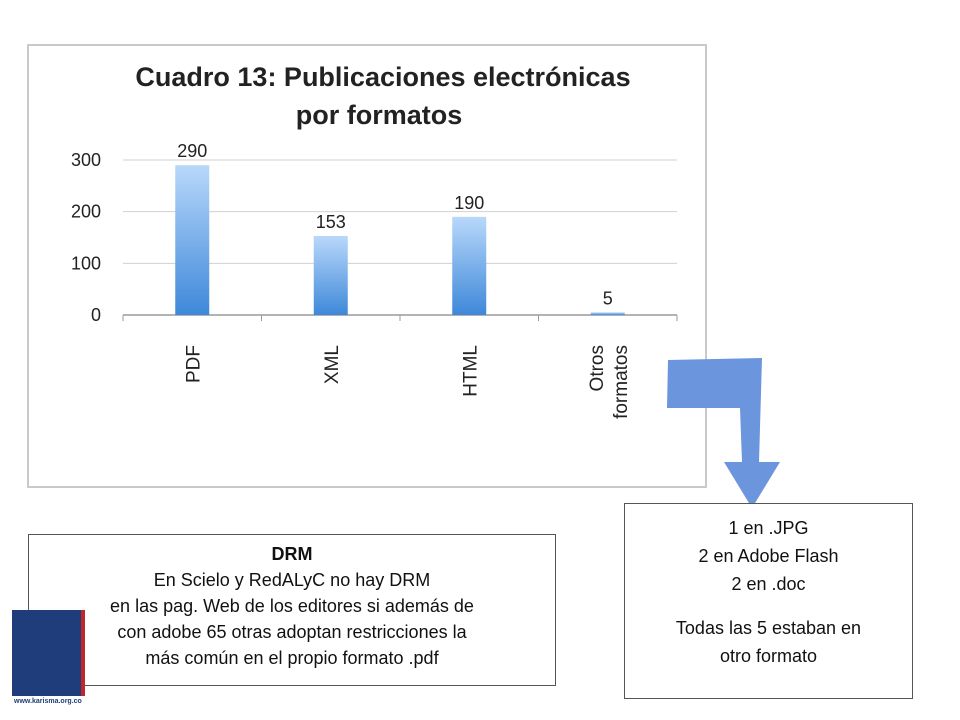 This screenshot has height=720, width=960. What do you see at coordinates (768, 528) in the screenshot?
I see `formats-line: 1 en .JPG` at bounding box center [768, 528].